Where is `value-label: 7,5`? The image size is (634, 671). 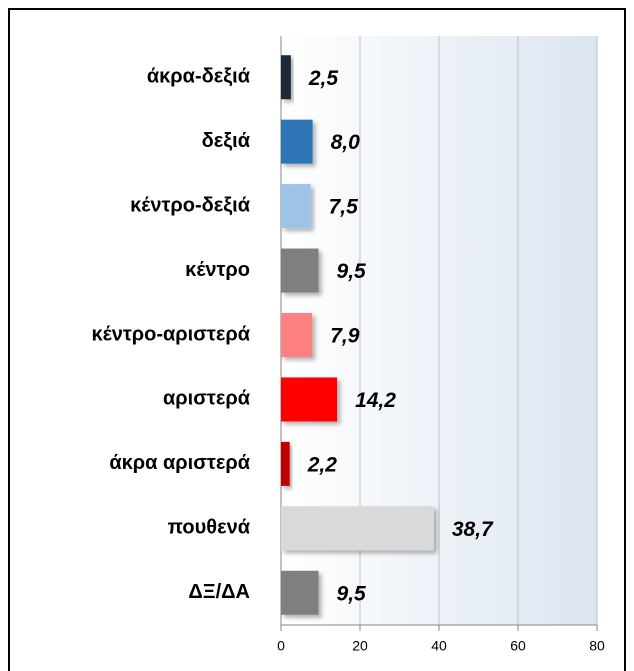 value-label: 7,5 is located at coordinates (344, 207).